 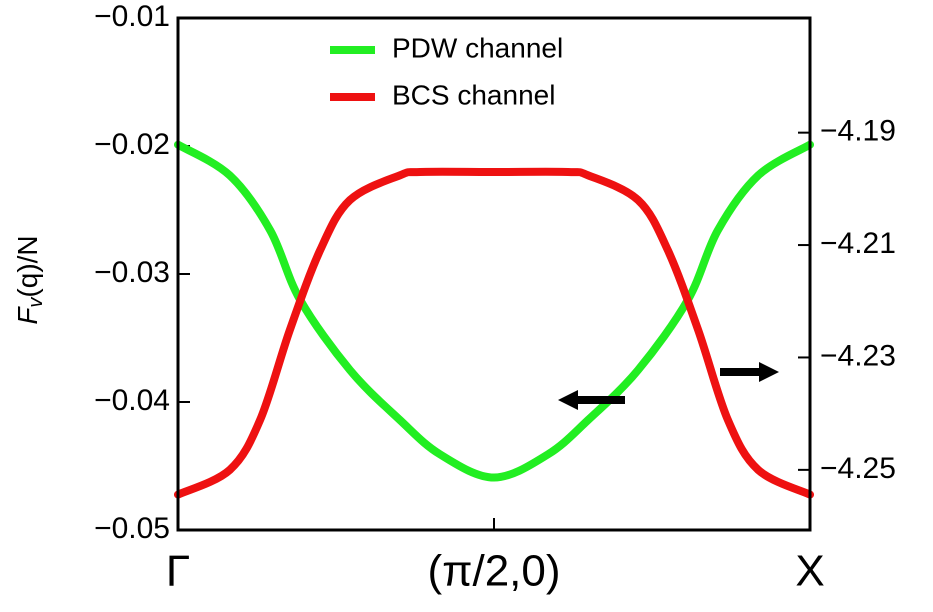 I want to click on legend-label: BCS channel, so click(x=473, y=94).